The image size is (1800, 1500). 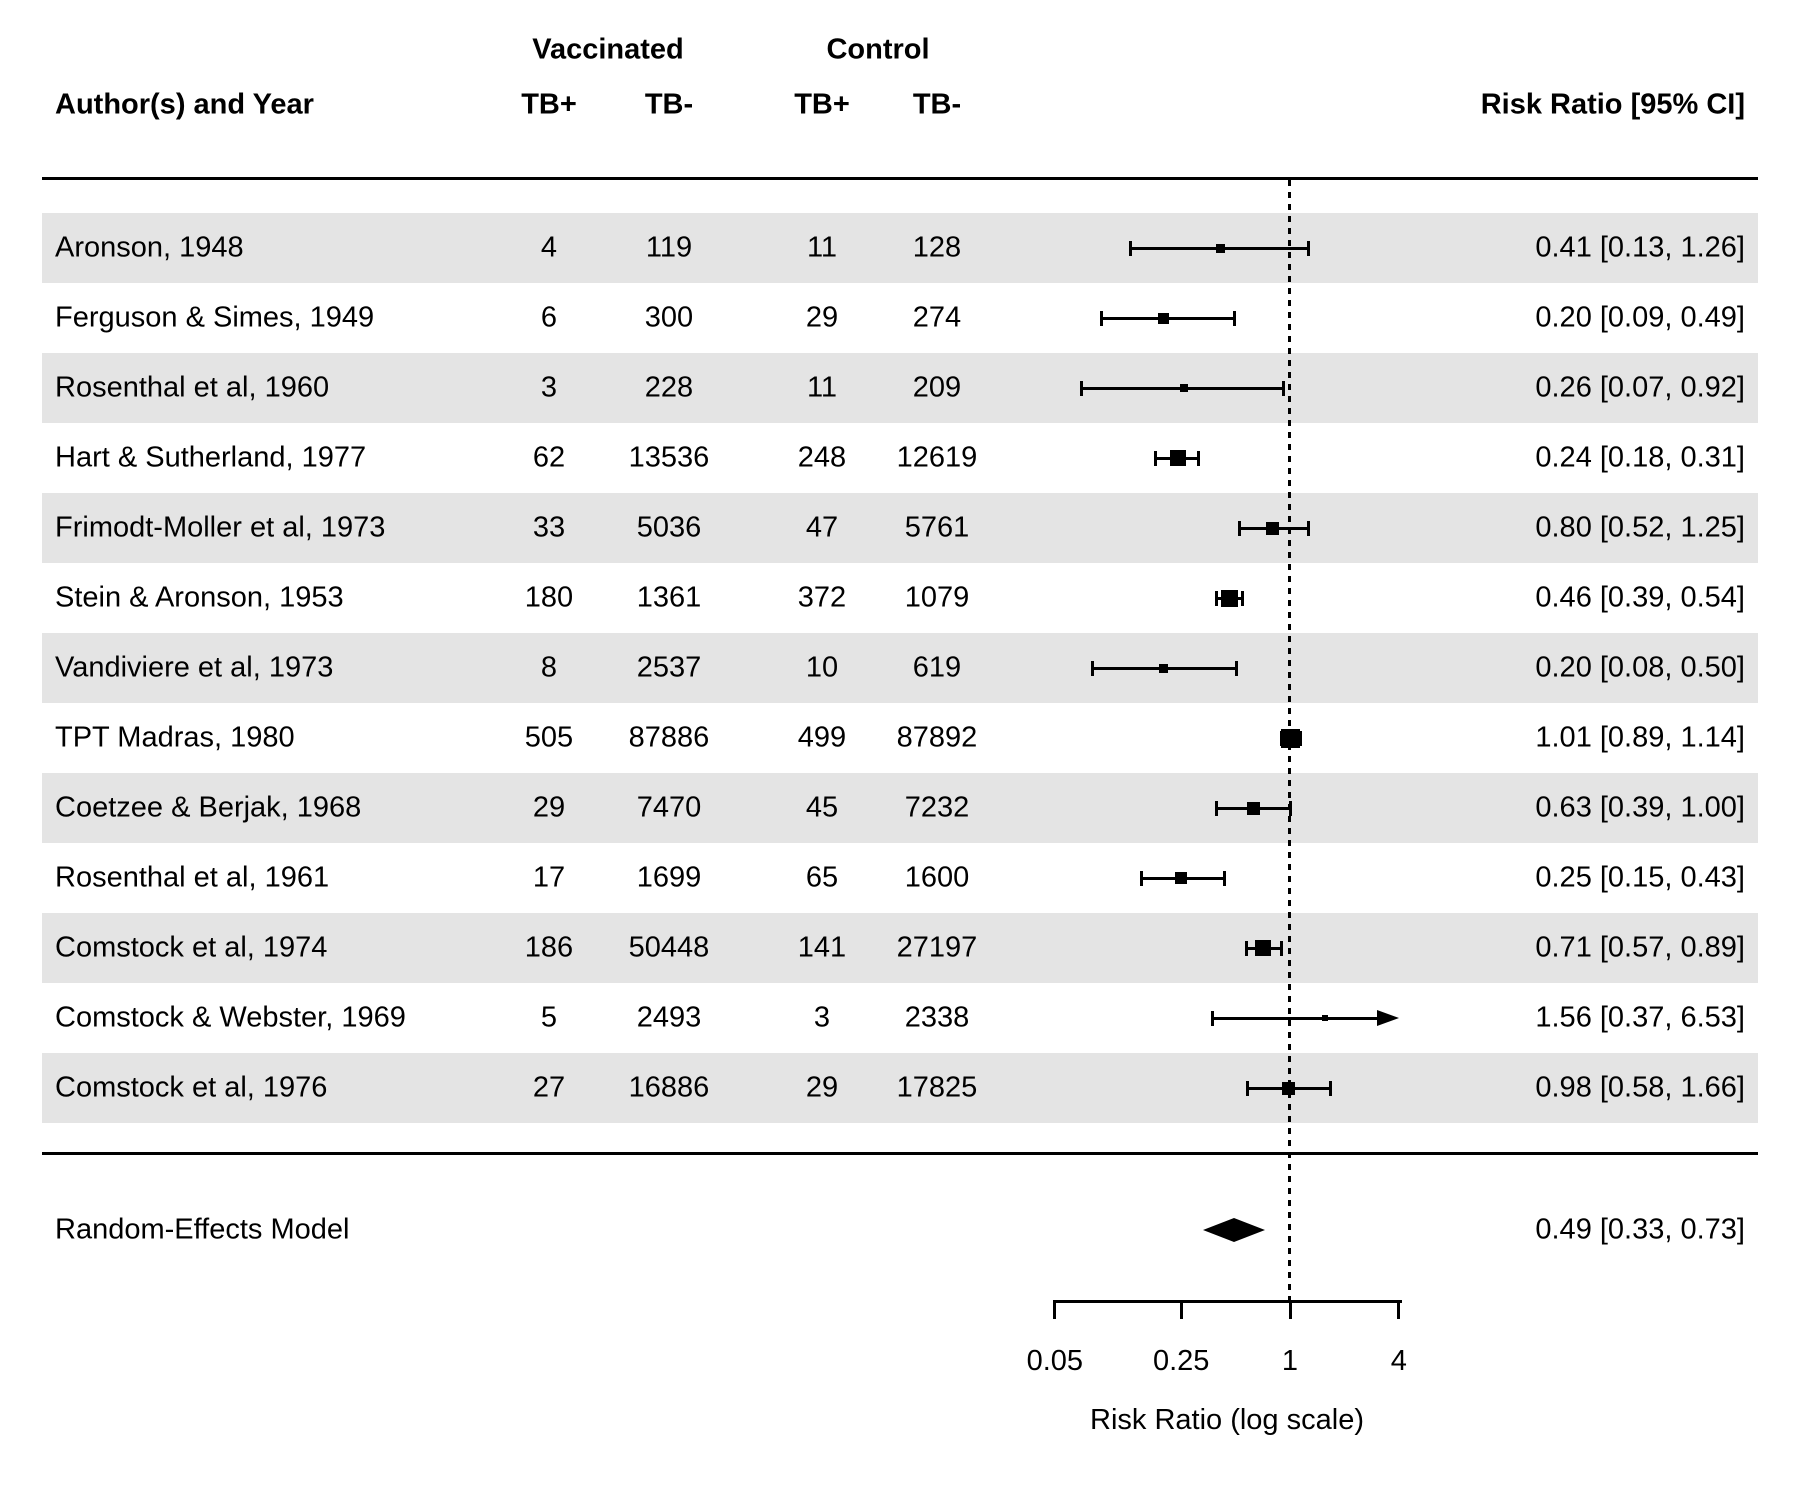 What do you see at coordinates (937, 1017) in the screenshot?
I see `count-control-tb-neg: 2338` at bounding box center [937, 1017].